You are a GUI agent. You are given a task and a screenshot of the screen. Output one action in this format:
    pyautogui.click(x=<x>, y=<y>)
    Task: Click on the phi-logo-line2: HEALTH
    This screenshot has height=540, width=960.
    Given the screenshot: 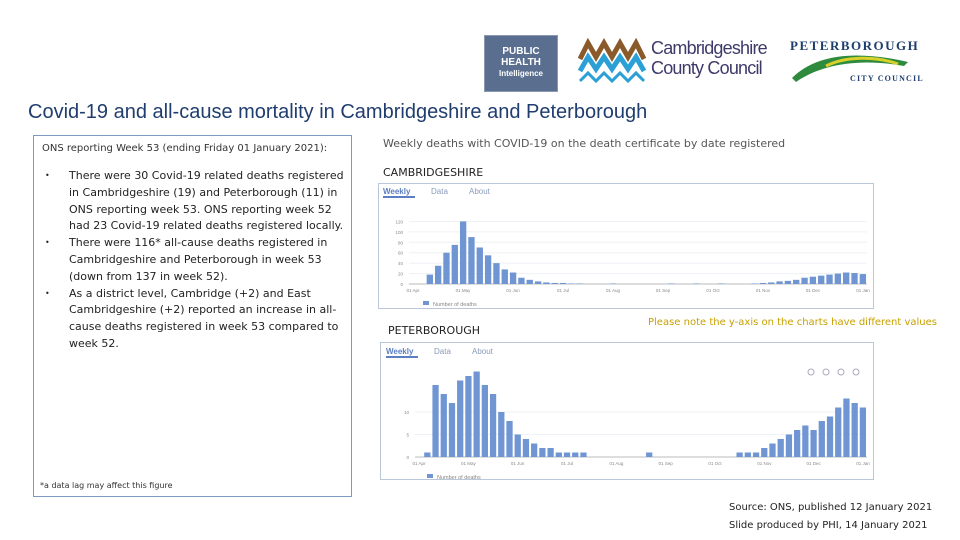 What is the action you would take?
    pyautogui.click(x=521, y=62)
    